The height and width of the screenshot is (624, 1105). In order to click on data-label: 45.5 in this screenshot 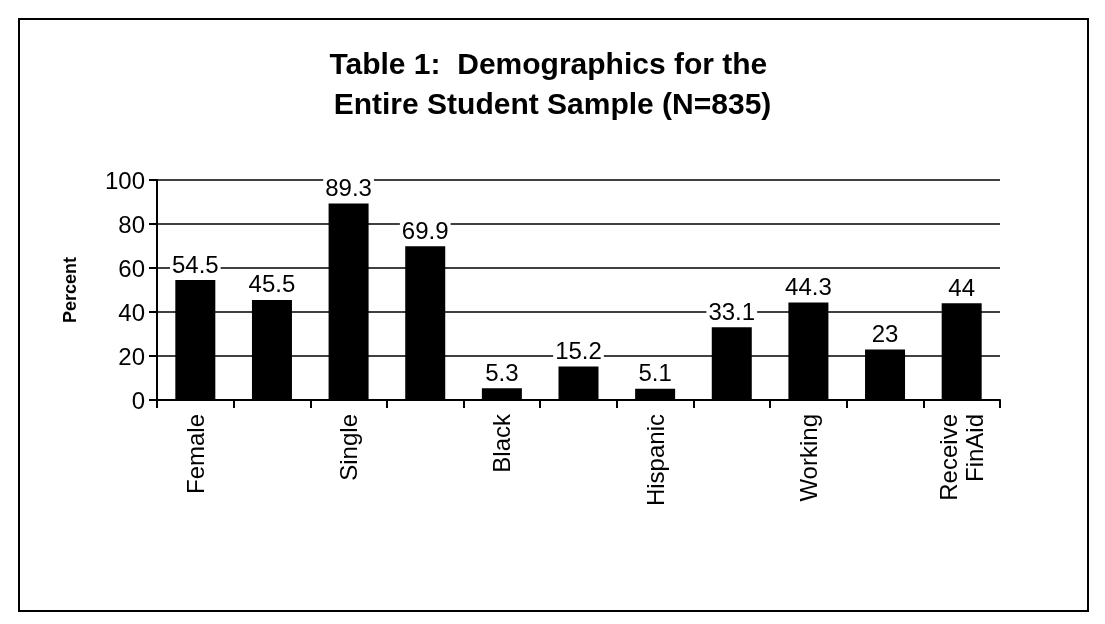, I will do `click(272, 284)`.